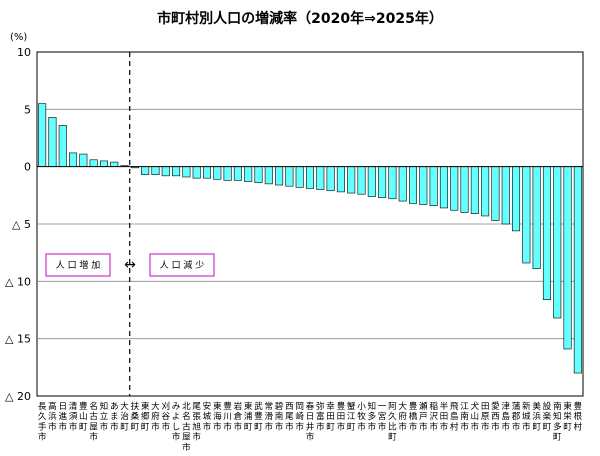 The width and height of the screenshot is (600, 456). I want to click on y-tick-label: 5, so click(27, 109).